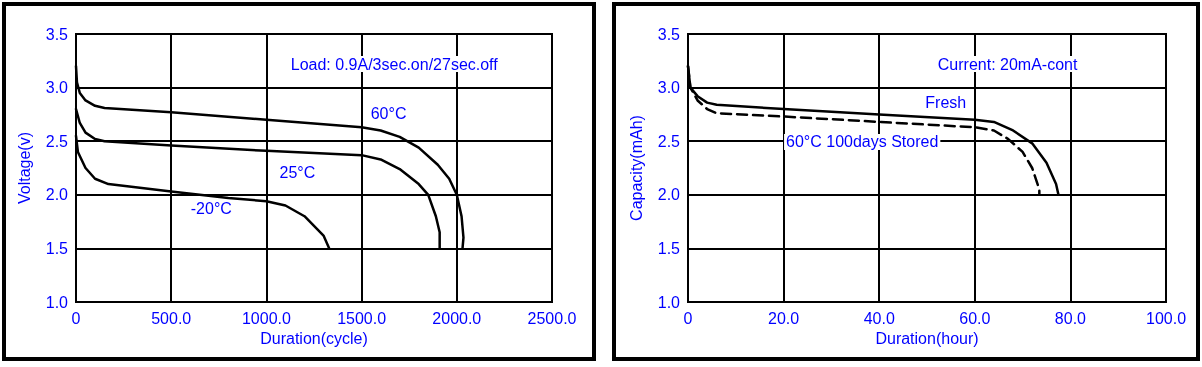 Image resolution: width=1202 pixels, height=367 pixels. Describe the element at coordinates (975, 318) in the screenshot. I see `x-tick-label: 60.0` at that location.